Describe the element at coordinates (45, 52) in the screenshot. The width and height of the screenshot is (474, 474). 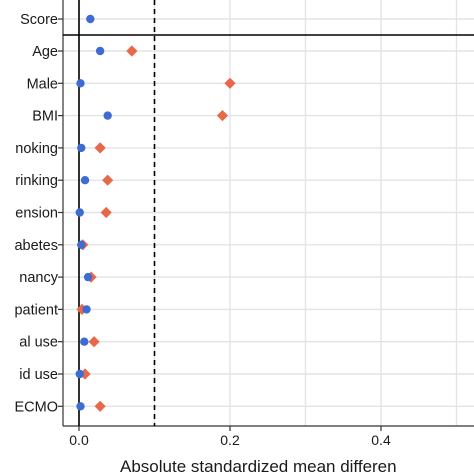
I see `y-tick-label: Age` at that location.